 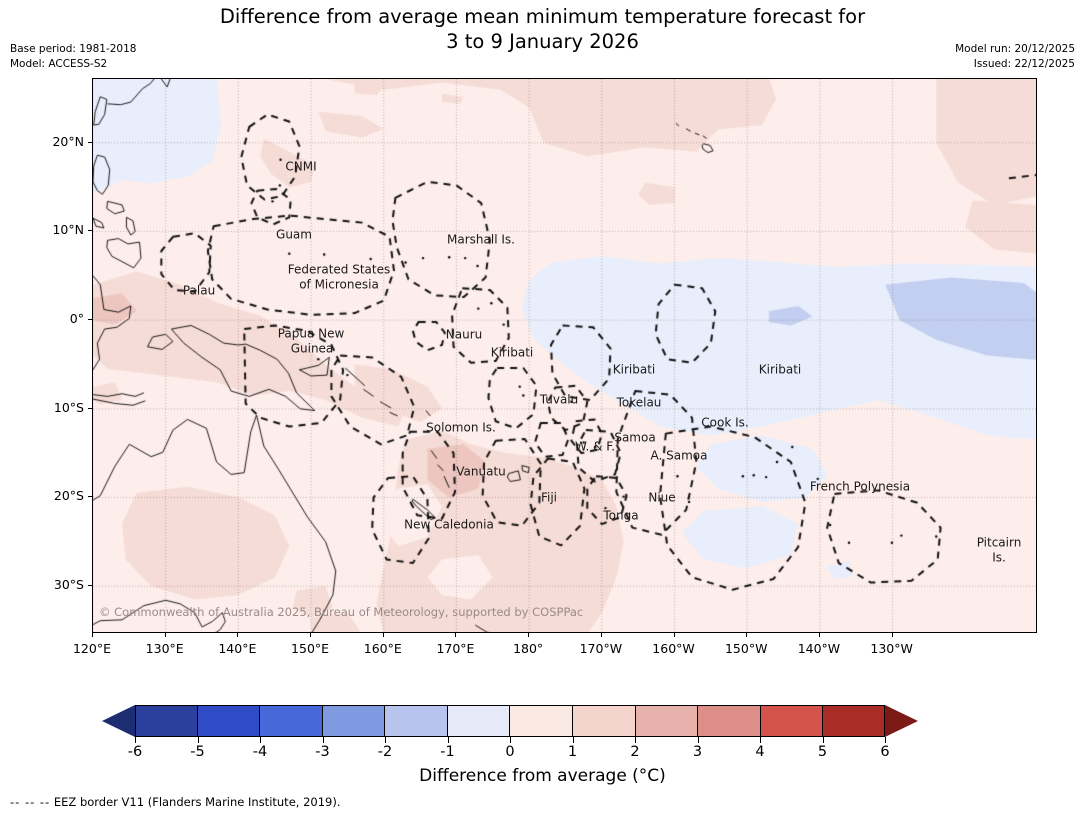 I want to click on y-axis-tick-label: 20°S, so click(x=68, y=496).